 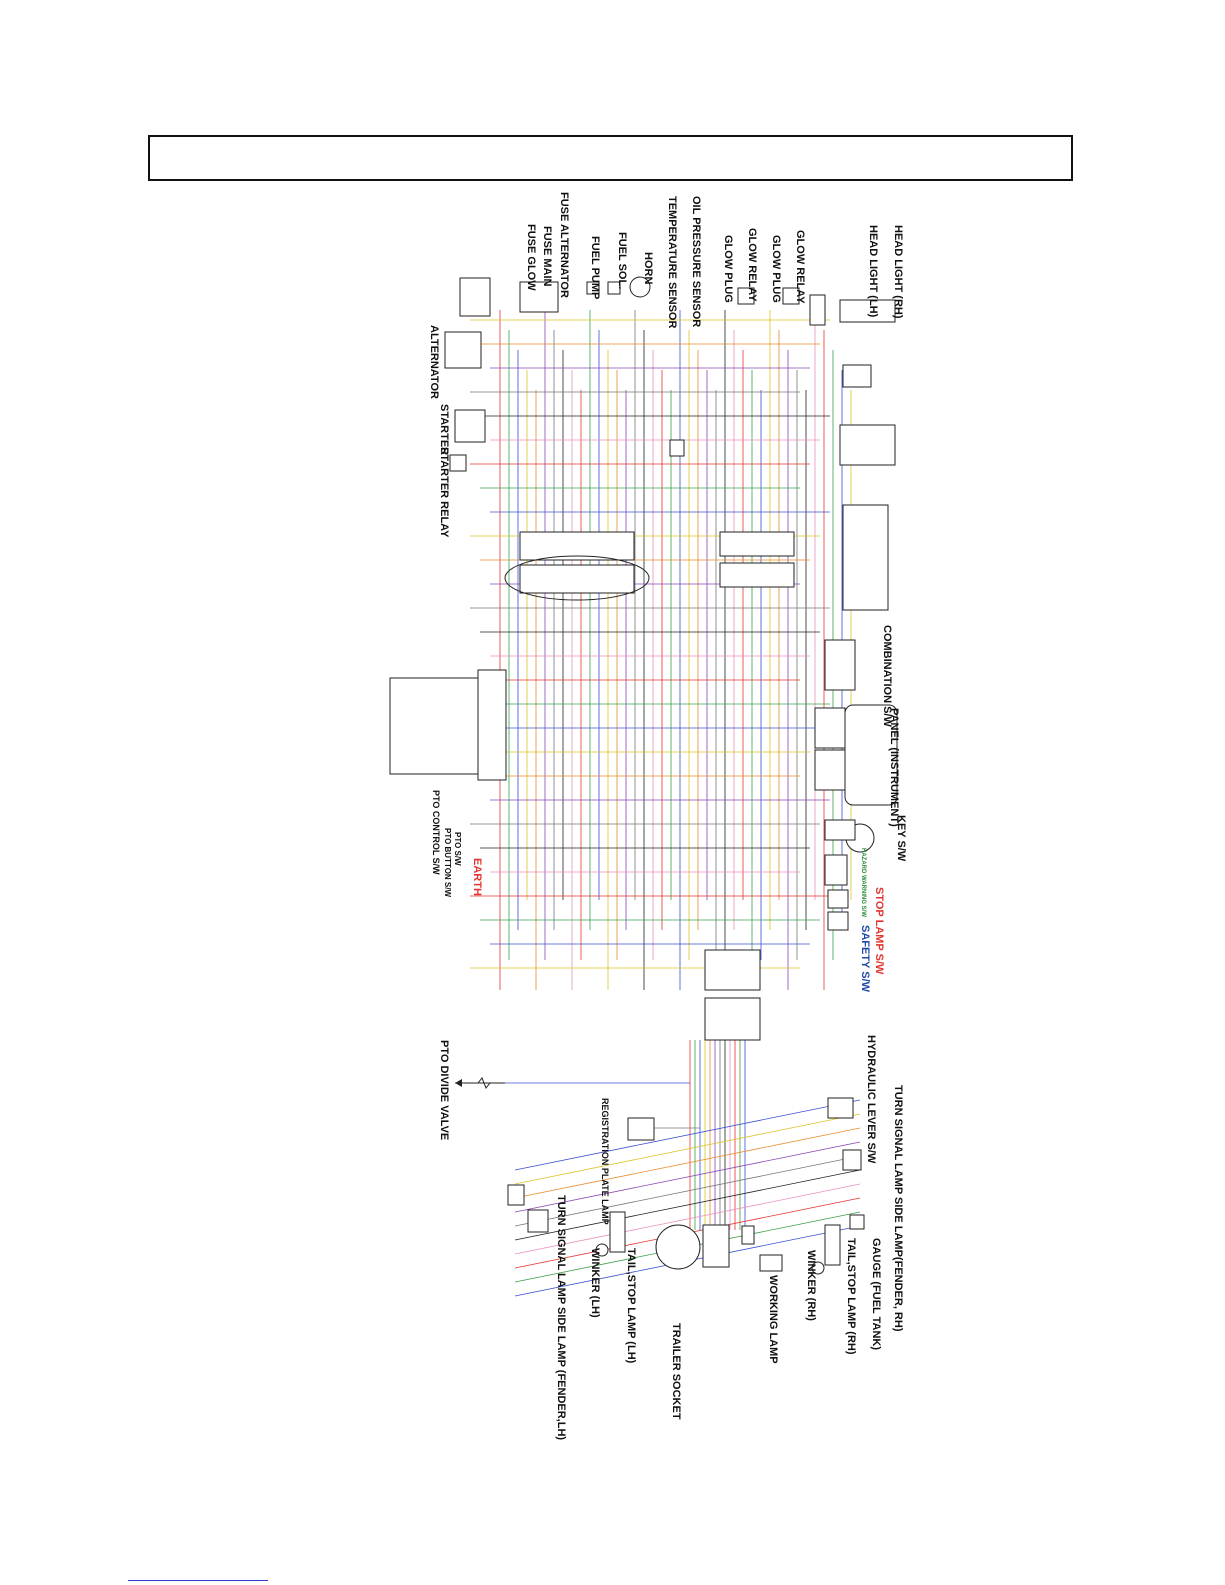 I want to click on label-registration-plate-lamp: REGISTRATION PLATE LAMP, so click(x=605, y=1161).